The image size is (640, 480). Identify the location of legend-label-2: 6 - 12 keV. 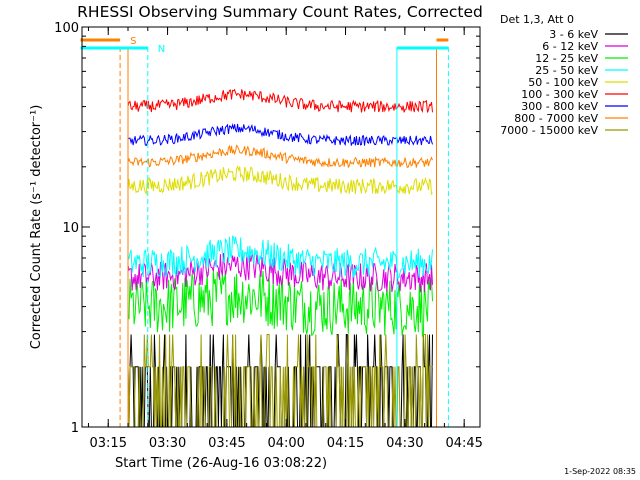
(570, 46).